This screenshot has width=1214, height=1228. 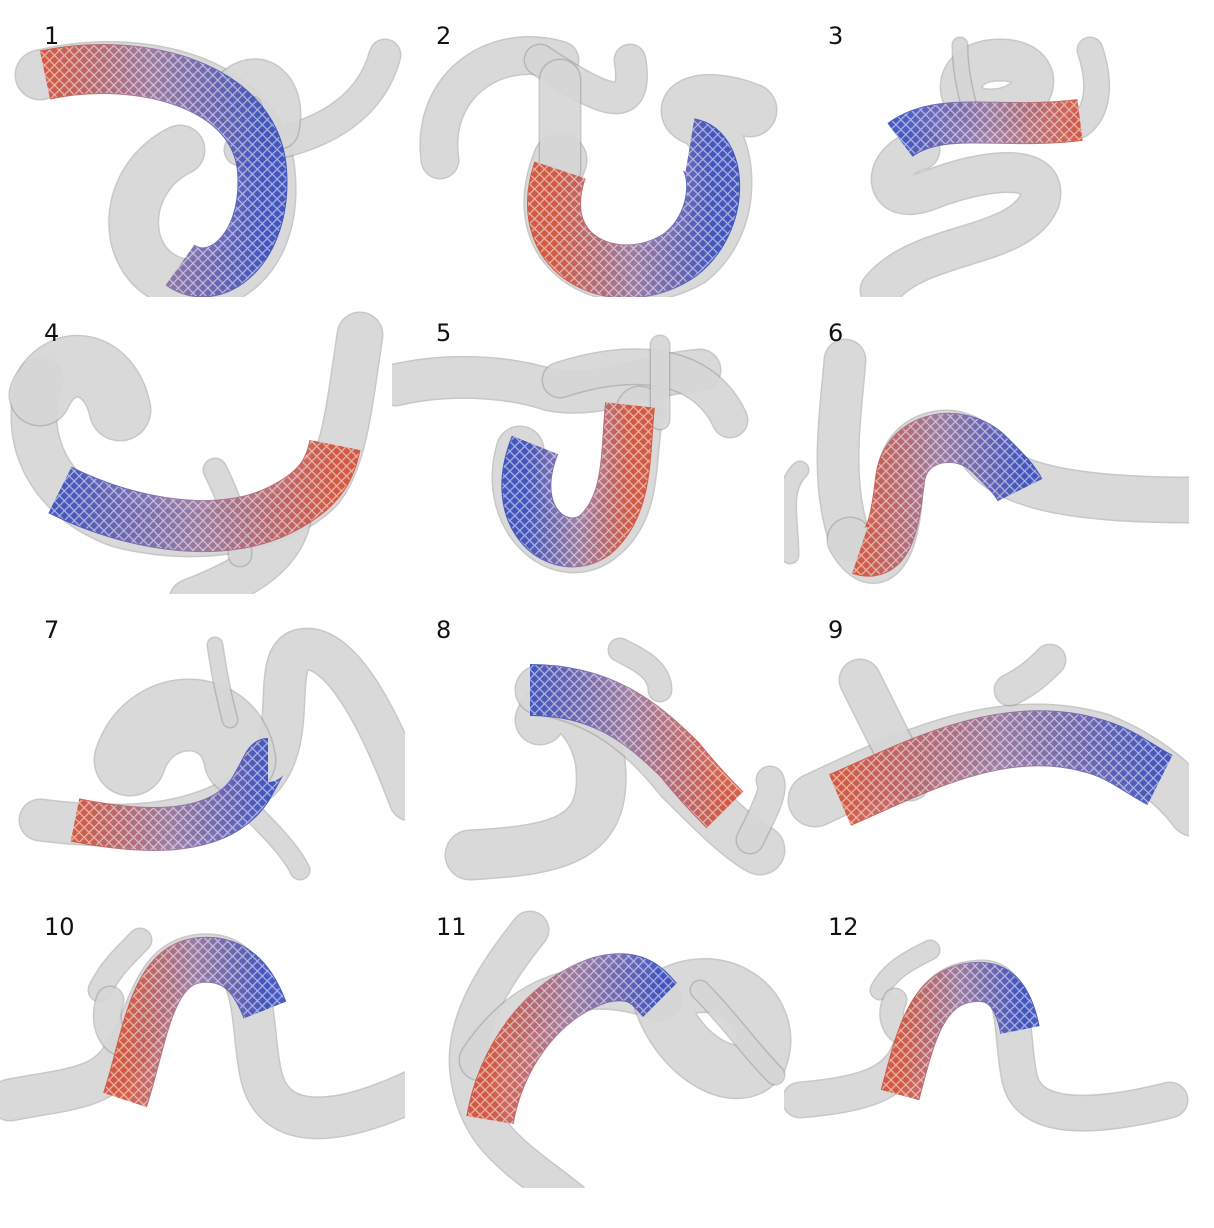 What do you see at coordinates (52, 630) in the screenshot?
I see `panel-label: 7` at bounding box center [52, 630].